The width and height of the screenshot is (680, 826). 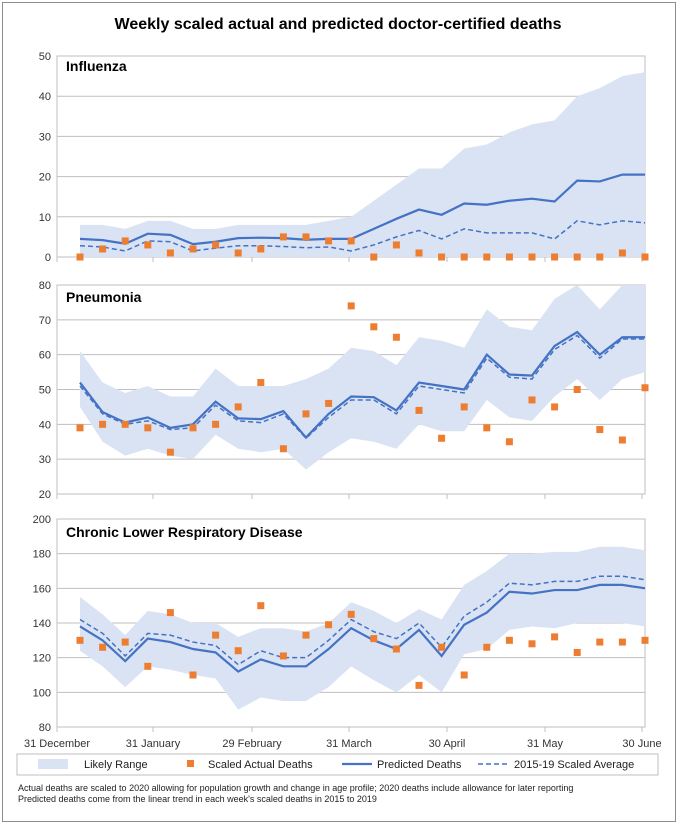 I want to click on x-tick-label: 31 May, so click(x=545, y=744).